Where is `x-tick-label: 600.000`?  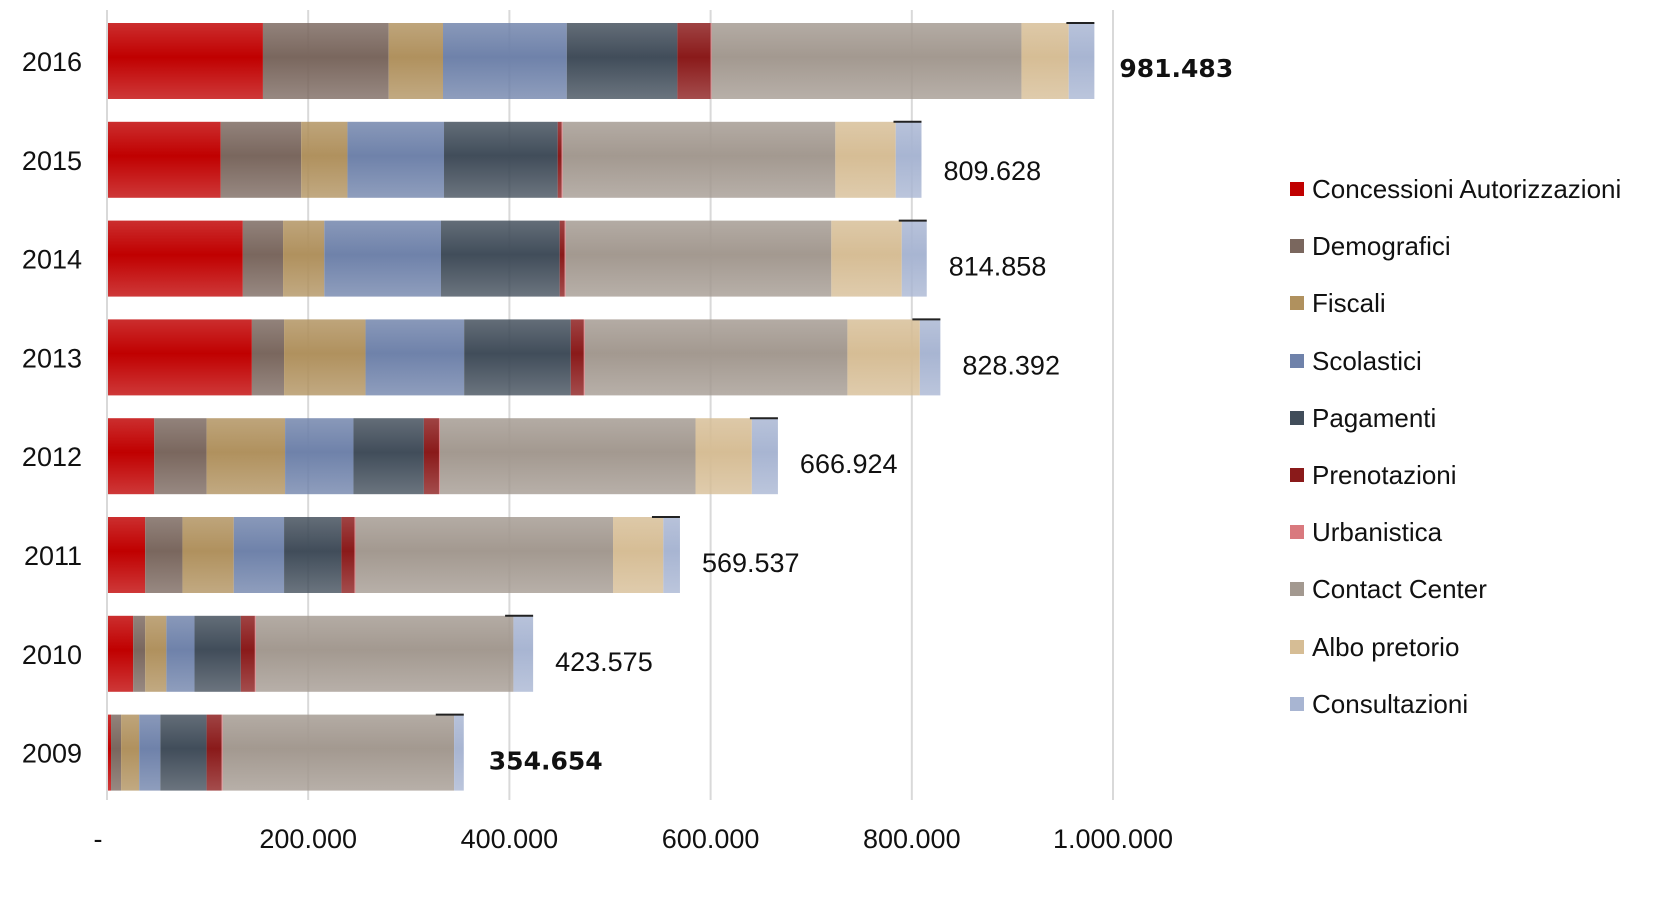 x-tick-label: 600.000 is located at coordinates (711, 839).